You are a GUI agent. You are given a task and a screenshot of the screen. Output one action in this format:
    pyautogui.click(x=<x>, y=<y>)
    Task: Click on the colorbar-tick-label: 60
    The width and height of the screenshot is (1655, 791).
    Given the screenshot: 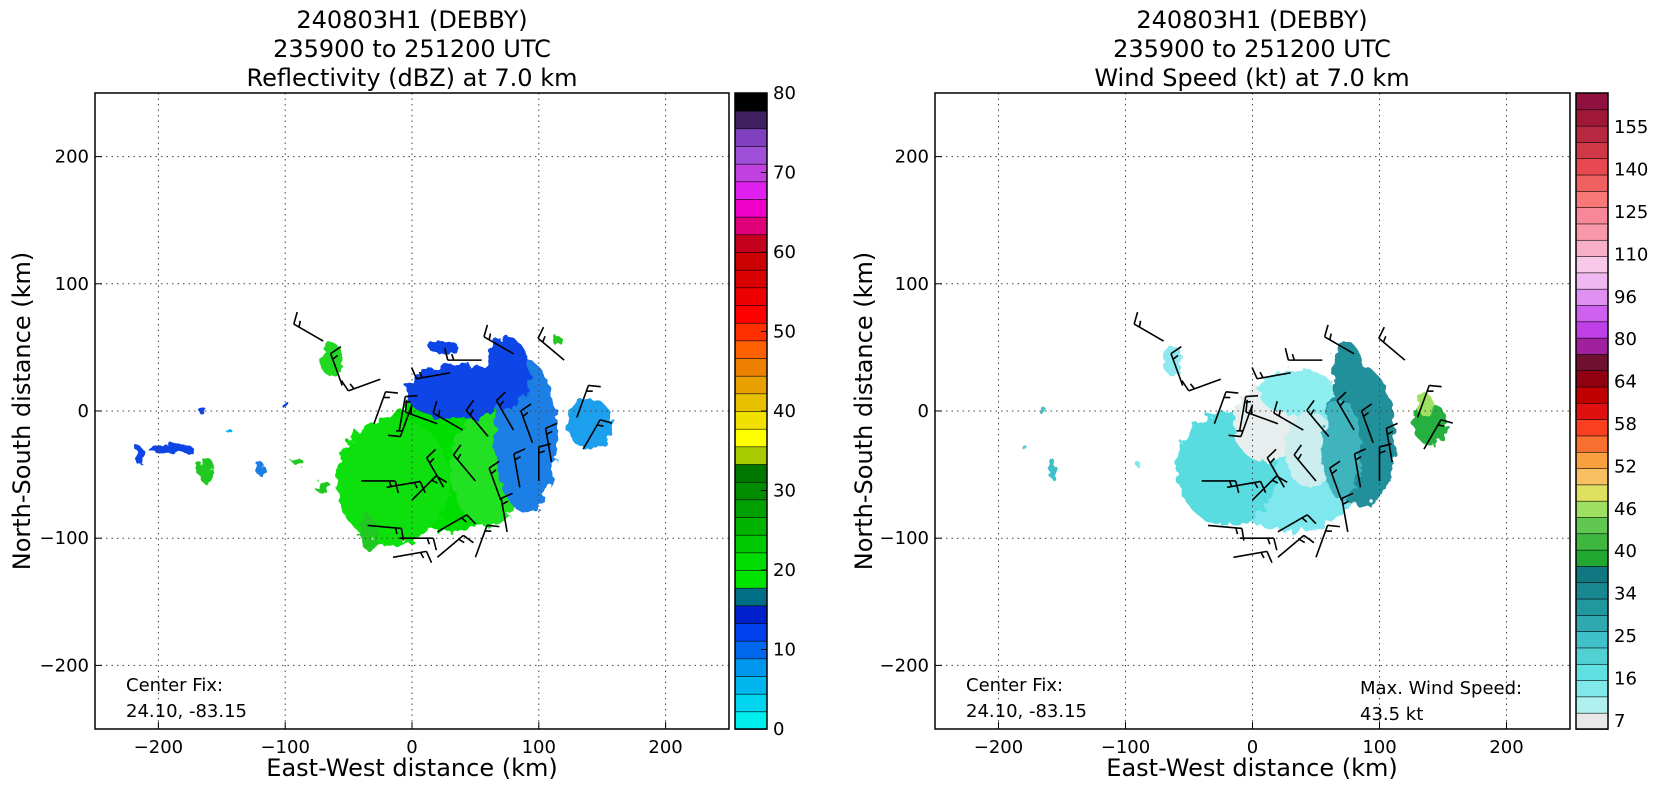 What is the action you would take?
    pyautogui.click(x=784, y=252)
    